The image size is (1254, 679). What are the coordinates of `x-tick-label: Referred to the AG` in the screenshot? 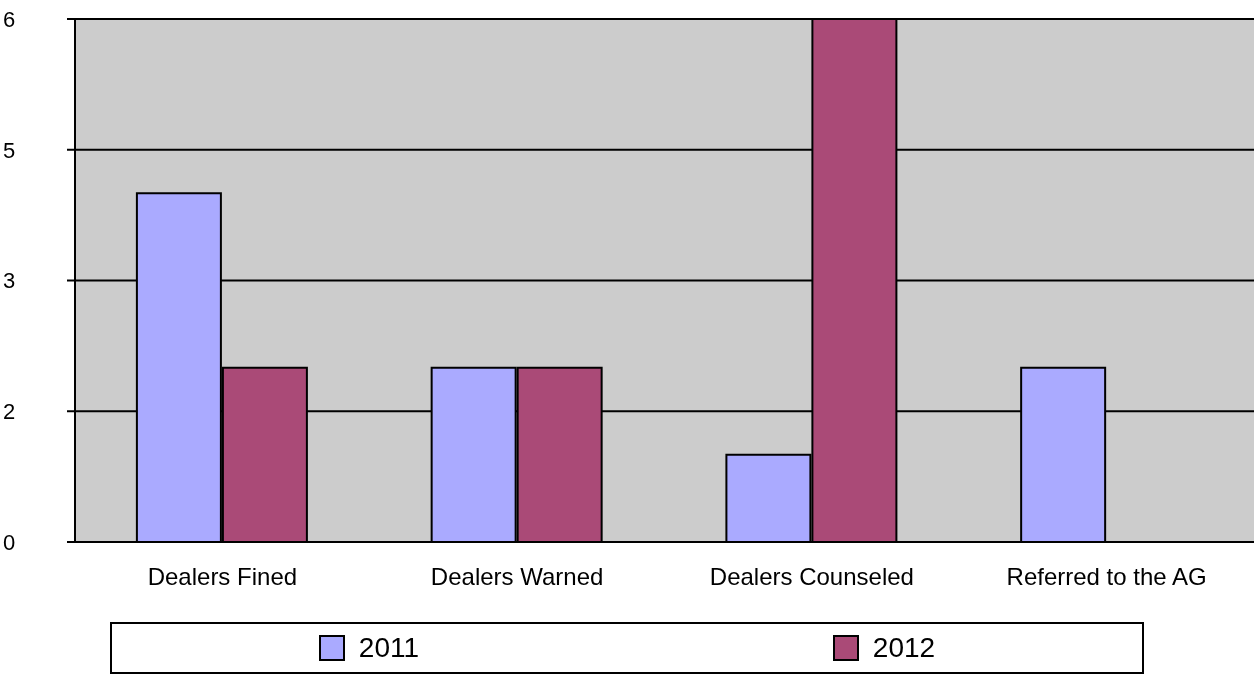 It's located at (1106, 577).